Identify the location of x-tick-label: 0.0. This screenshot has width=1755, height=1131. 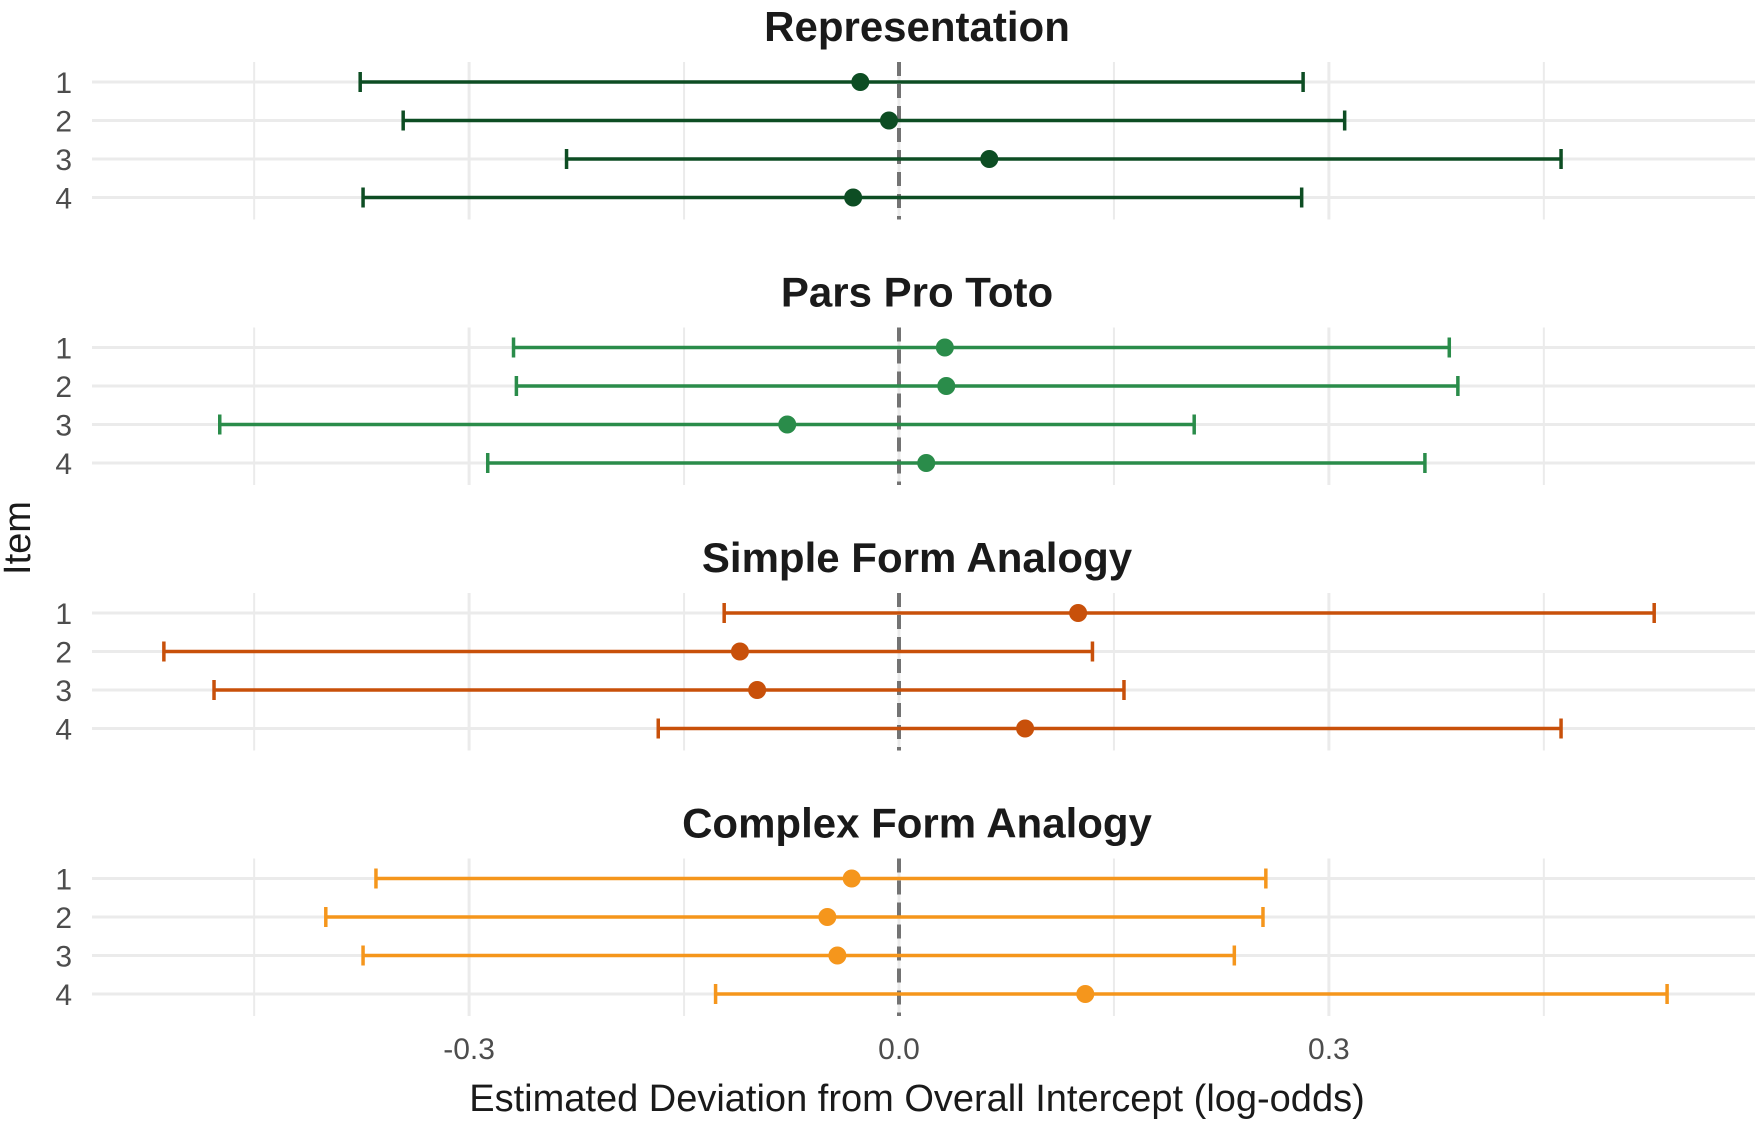
(899, 1049).